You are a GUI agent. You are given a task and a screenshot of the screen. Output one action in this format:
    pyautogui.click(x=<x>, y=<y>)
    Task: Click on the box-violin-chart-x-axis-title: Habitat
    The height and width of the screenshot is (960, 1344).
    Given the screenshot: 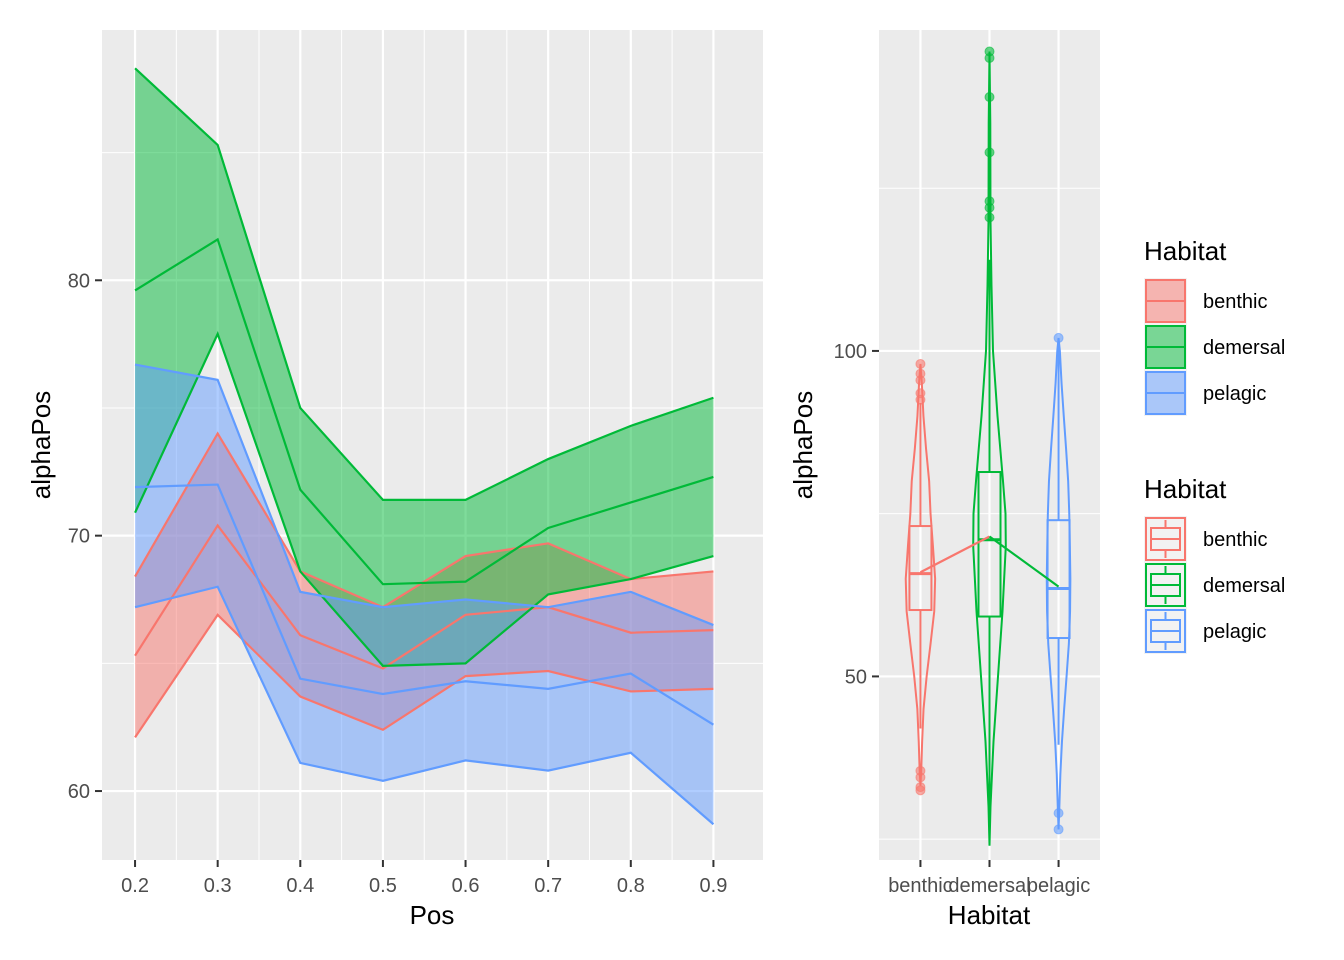 What is the action you would take?
    pyautogui.click(x=989, y=915)
    